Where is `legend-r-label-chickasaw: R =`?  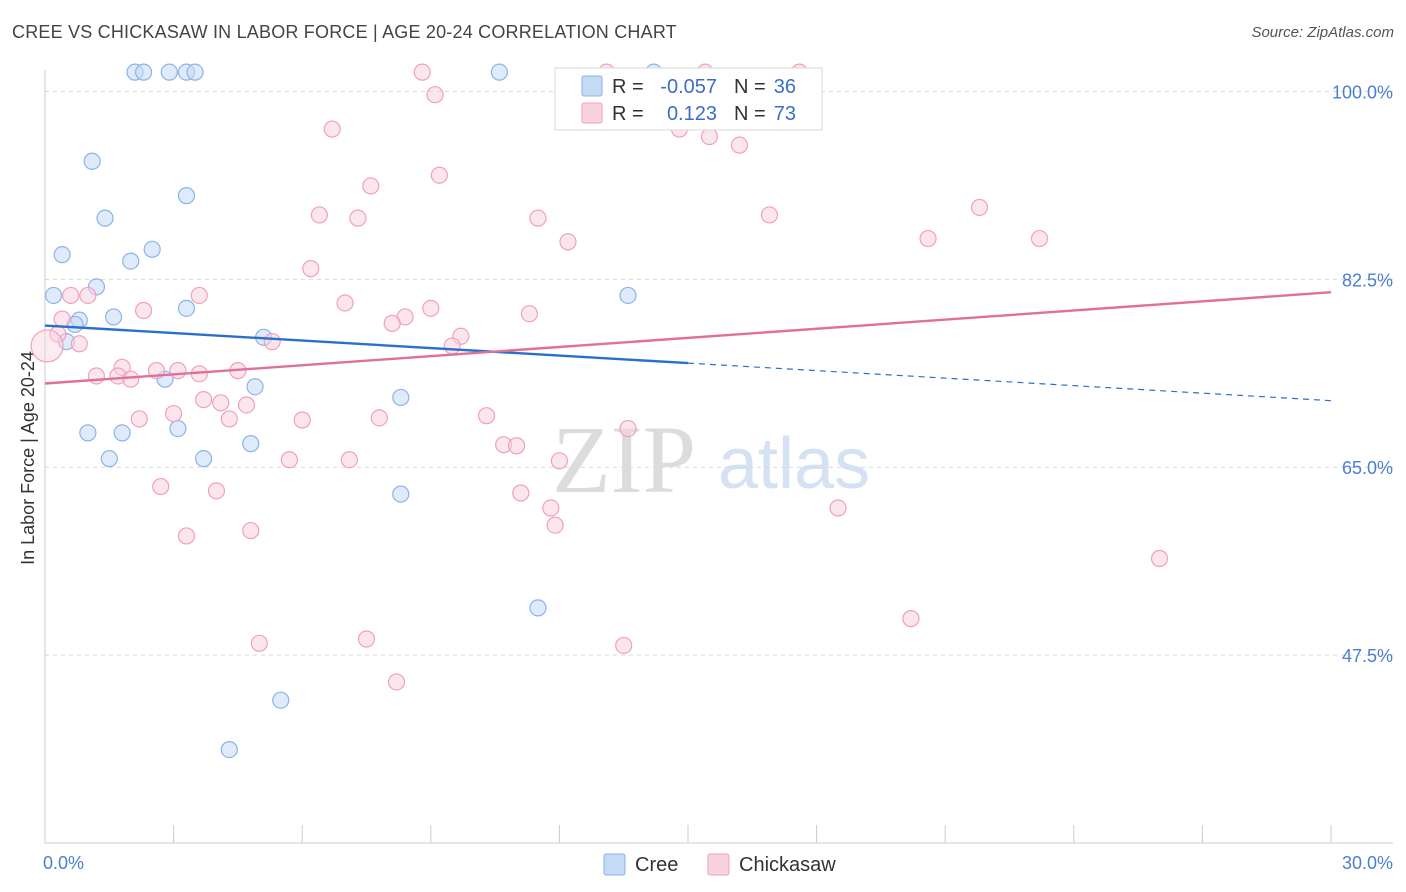
legend-r-label-chickasaw: R = is located at coordinates (628, 114).